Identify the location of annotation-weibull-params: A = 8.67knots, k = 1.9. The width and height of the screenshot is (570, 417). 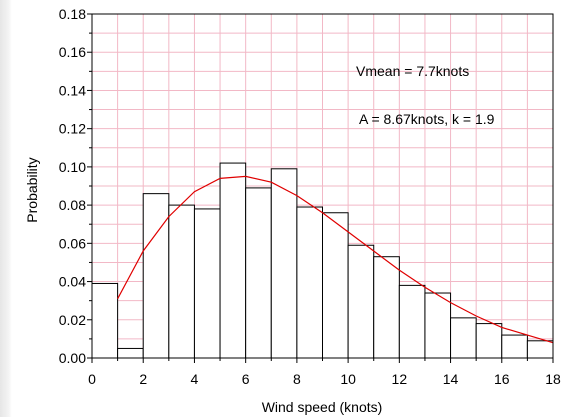
(427, 119).